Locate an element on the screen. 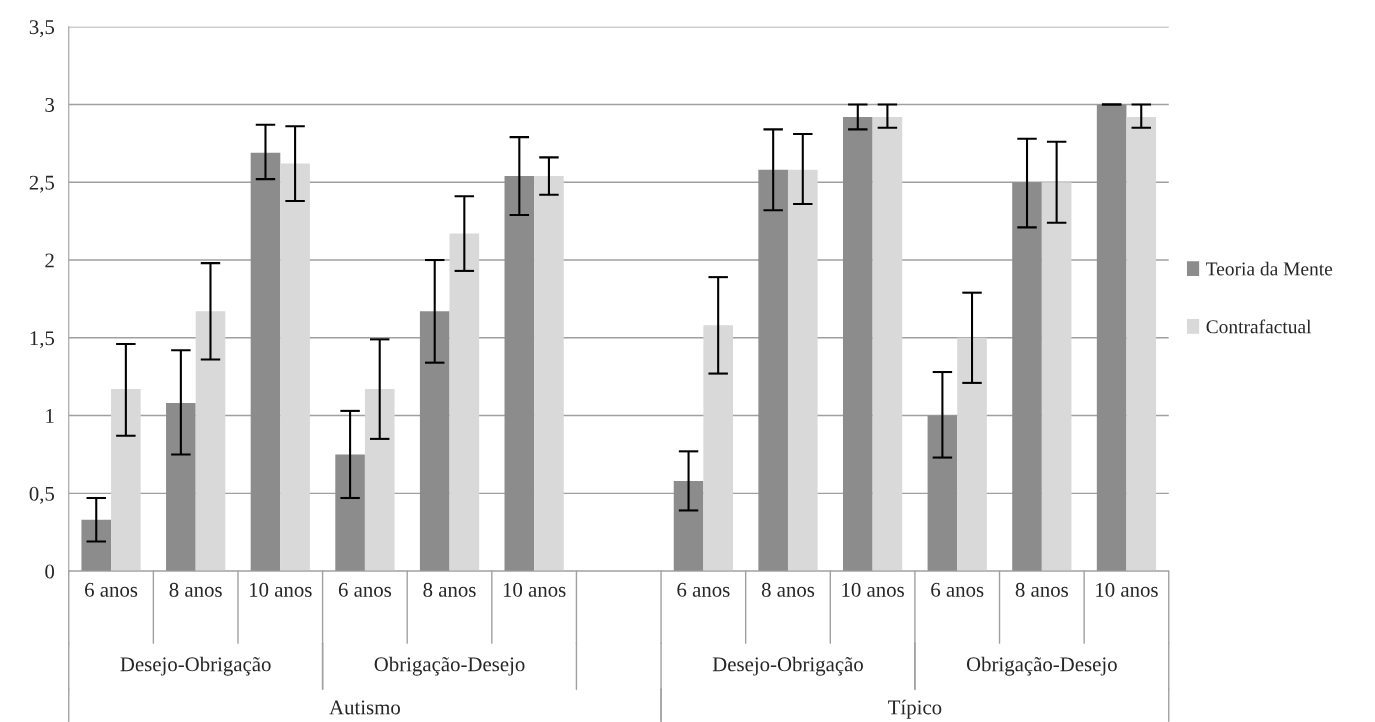 This screenshot has width=1375, height=722. text: Típico is located at coordinates (915, 709).